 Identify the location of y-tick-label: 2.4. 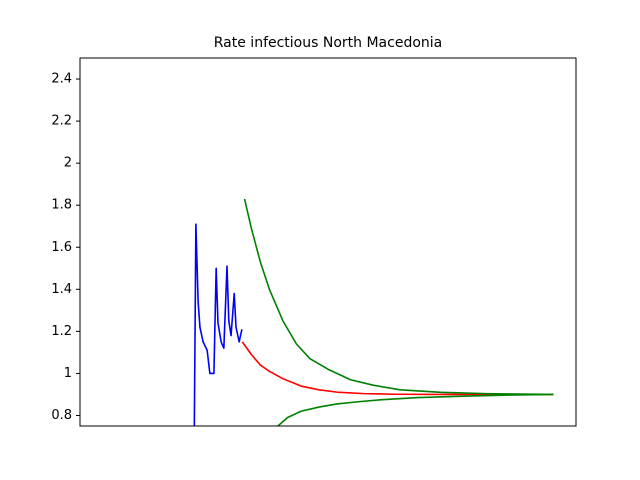
(61, 79).